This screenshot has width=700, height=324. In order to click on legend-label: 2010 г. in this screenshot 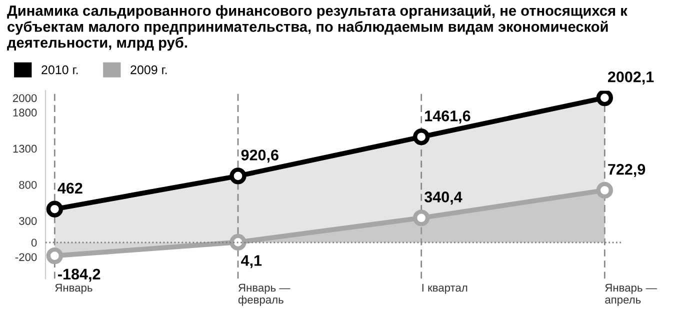, I will do `click(60, 69)`.